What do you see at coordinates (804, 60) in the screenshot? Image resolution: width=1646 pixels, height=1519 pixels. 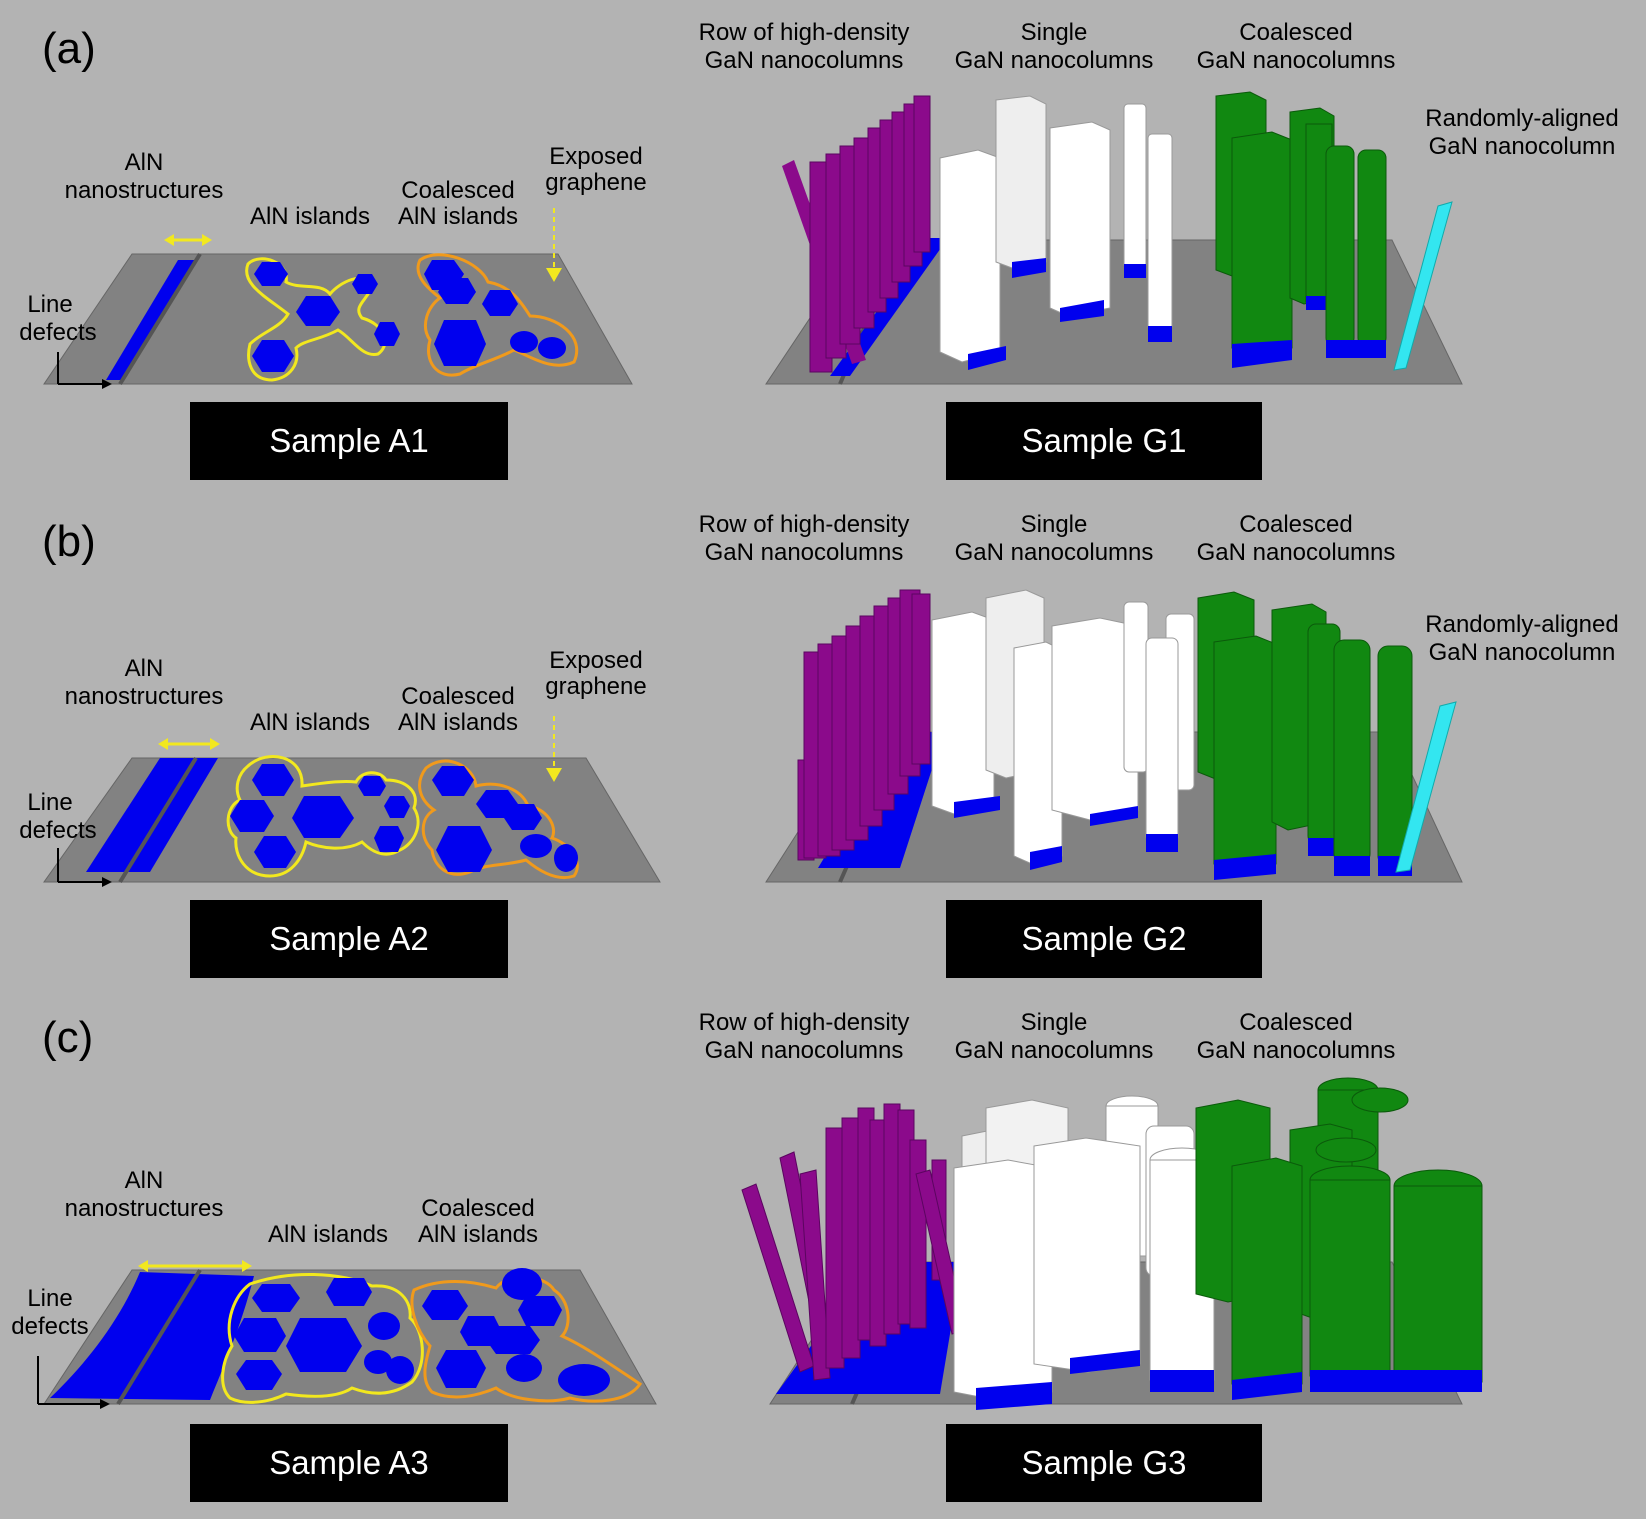 I see `label-row-2: GaN nanocolumns` at bounding box center [804, 60].